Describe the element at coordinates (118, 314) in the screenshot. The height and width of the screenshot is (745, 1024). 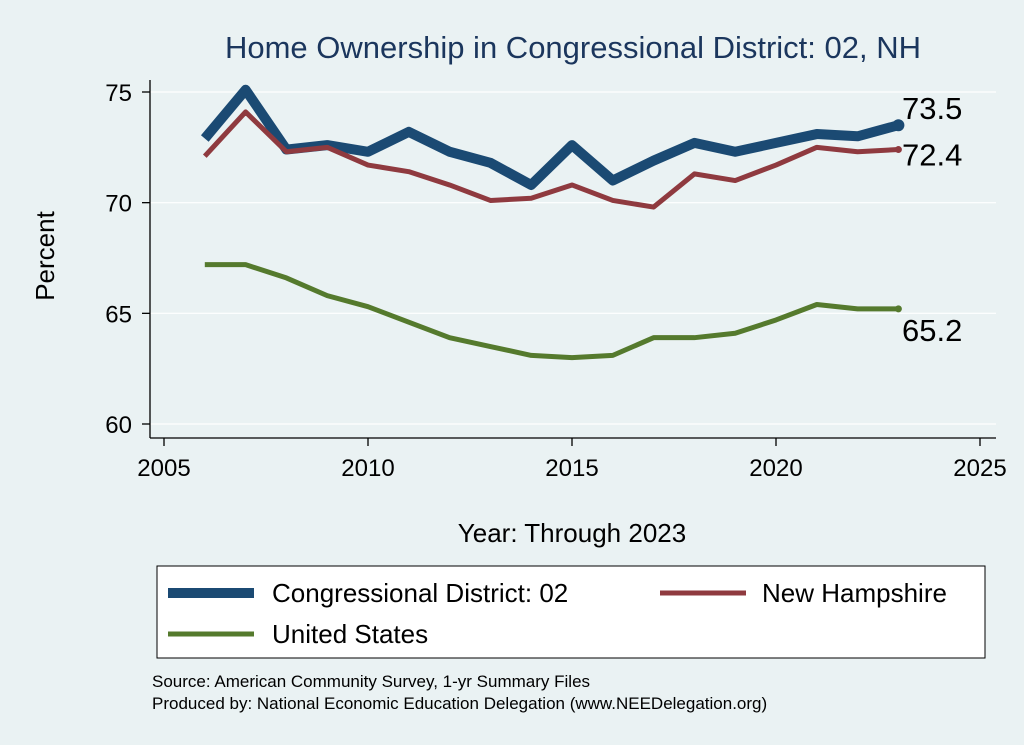
I see `y-tick-label-65: 65` at that location.